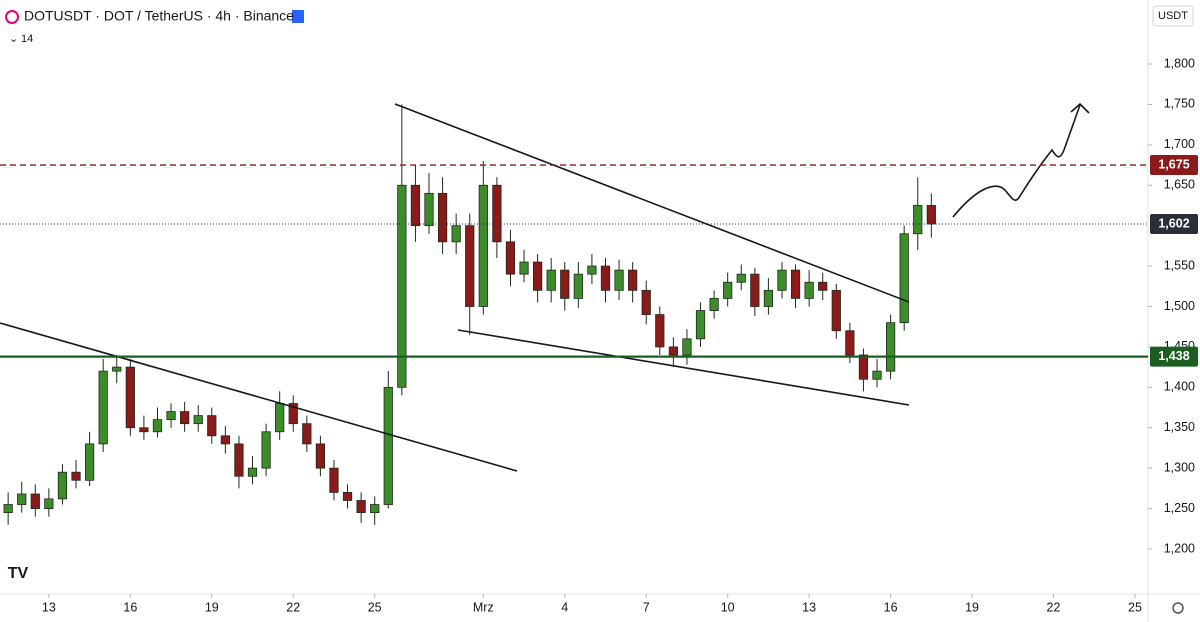 The width and height of the screenshot is (1200, 622). Describe the element at coordinates (1179, 63) in the screenshot. I see `y-tick-label: 1,800` at that location.